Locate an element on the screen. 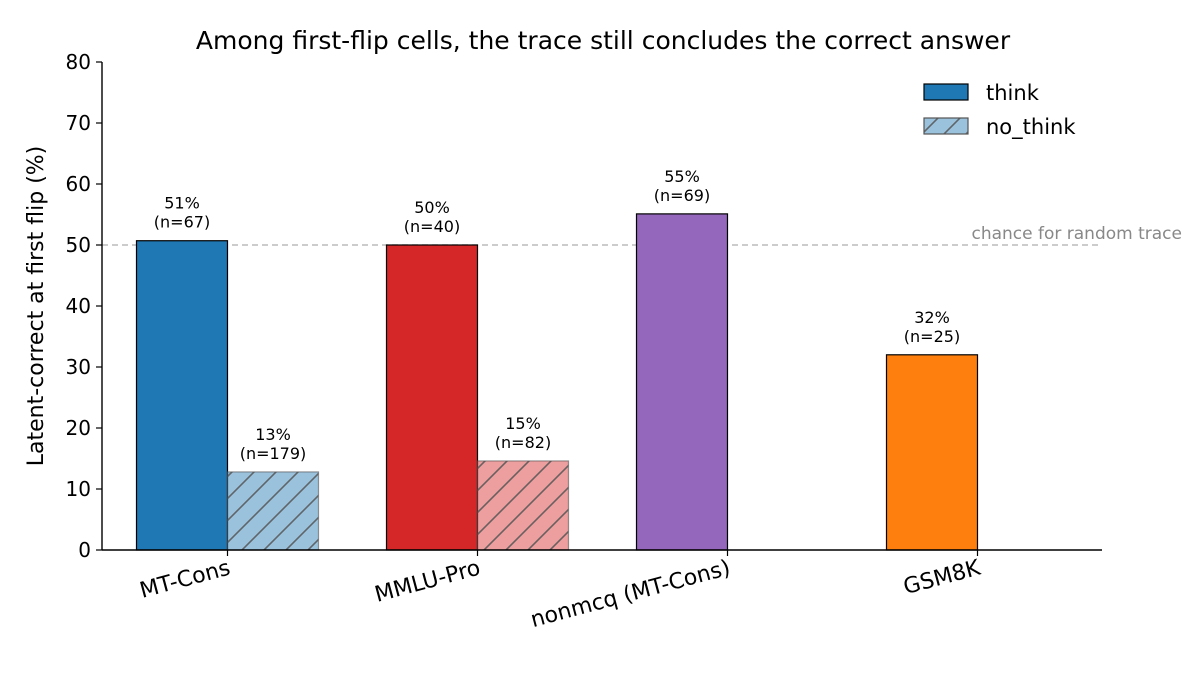 Image resolution: width=1200 pixels, height=675 pixels. y-tick-label: 0 is located at coordinates (84, 550).